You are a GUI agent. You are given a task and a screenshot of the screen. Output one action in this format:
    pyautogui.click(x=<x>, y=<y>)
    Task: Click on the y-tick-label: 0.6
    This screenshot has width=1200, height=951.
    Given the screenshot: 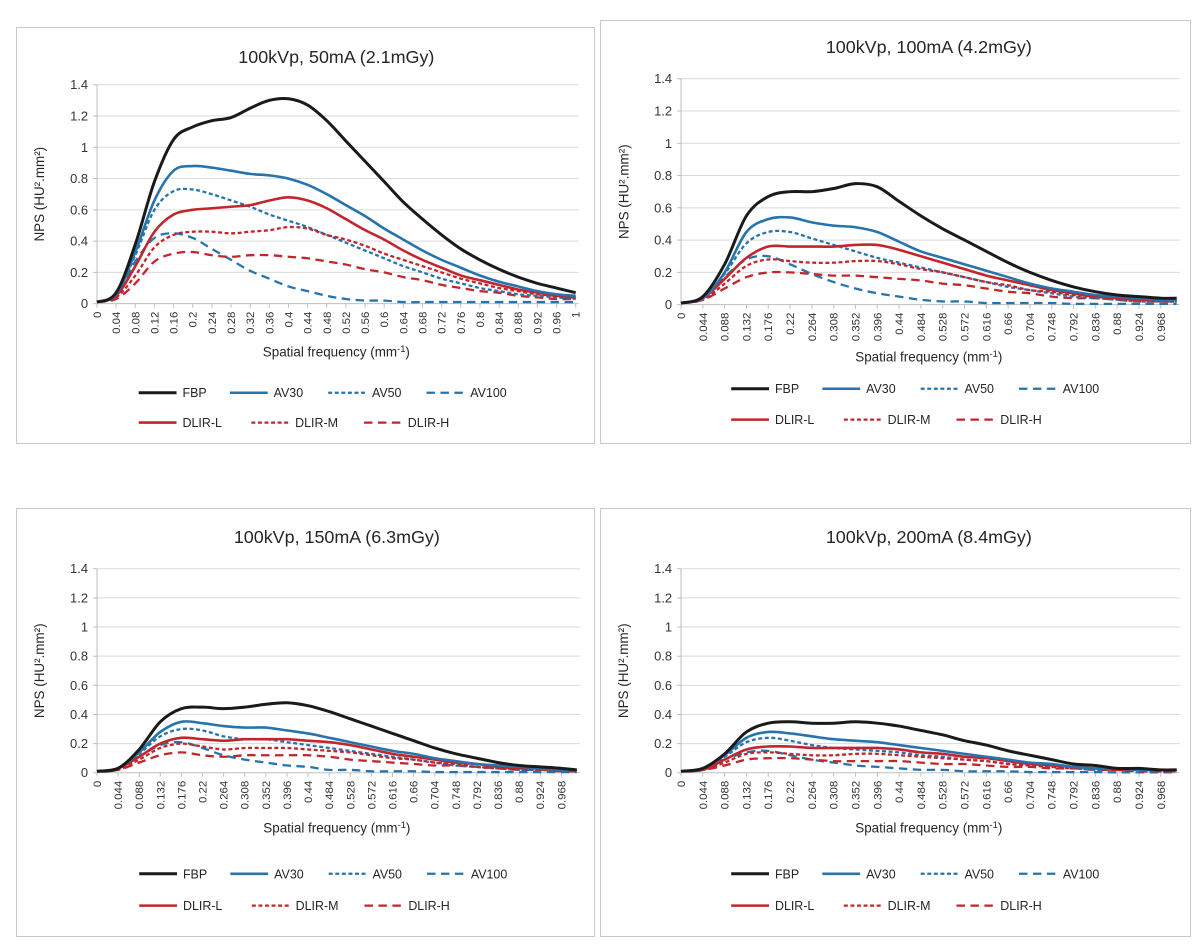 What is the action you would take?
    pyautogui.click(x=663, y=207)
    